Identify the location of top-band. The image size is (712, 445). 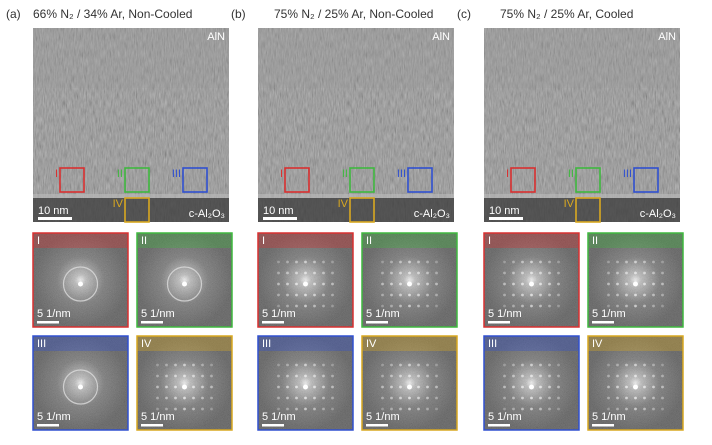
(131, 58).